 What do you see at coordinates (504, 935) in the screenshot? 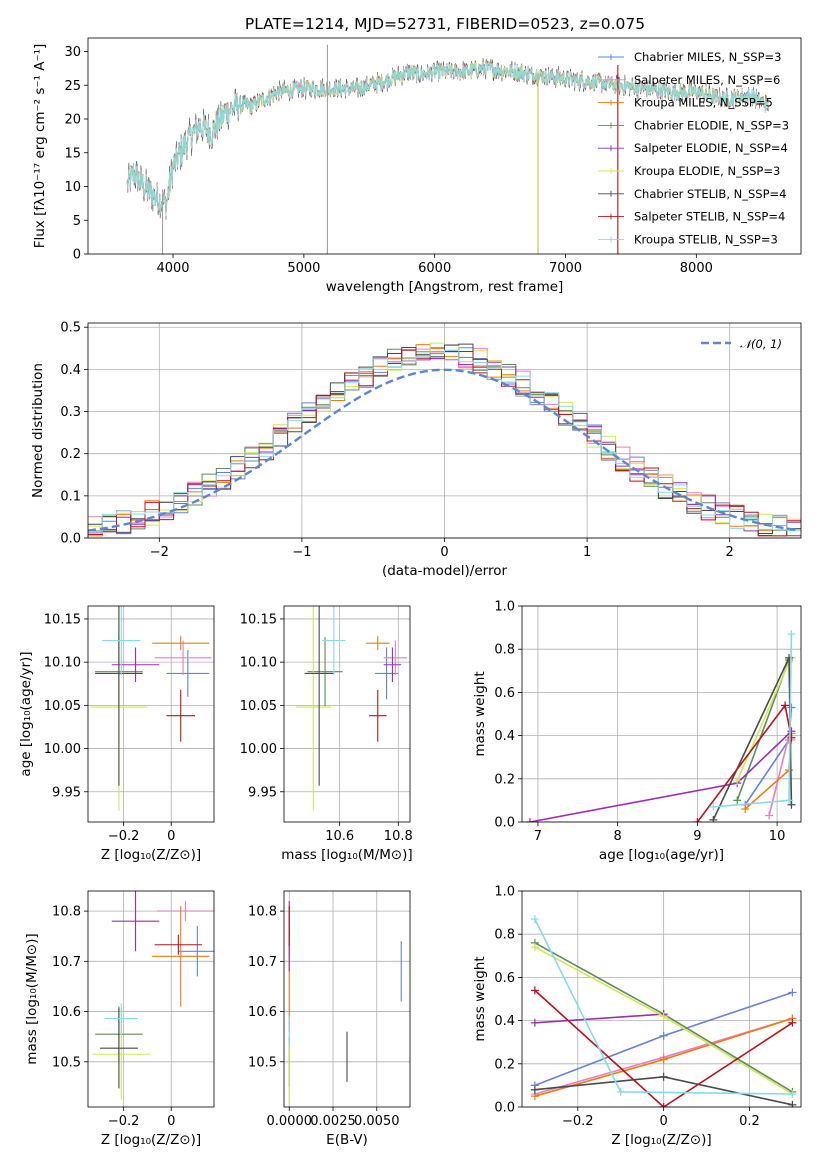
I see `y-tick-label: 0.8` at bounding box center [504, 935].